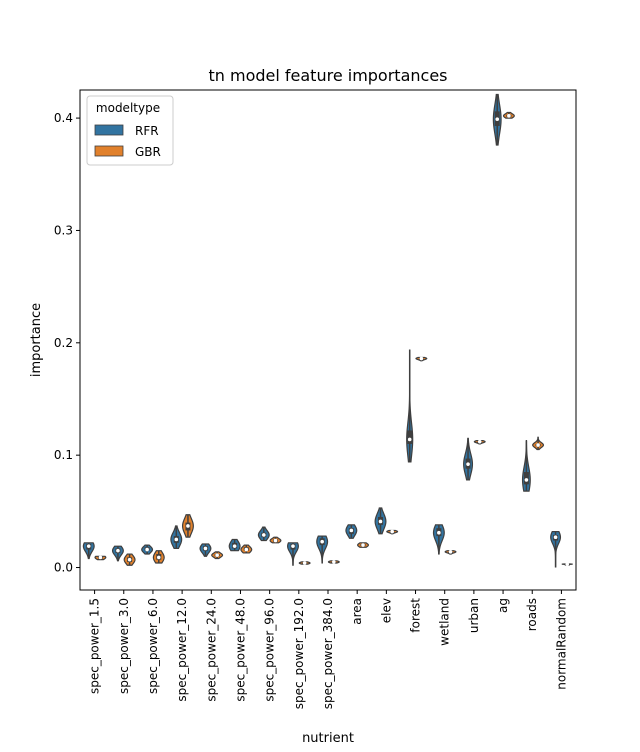 This screenshot has width=640, height=752. I want to click on y-axis-label: importance, so click(36, 340).